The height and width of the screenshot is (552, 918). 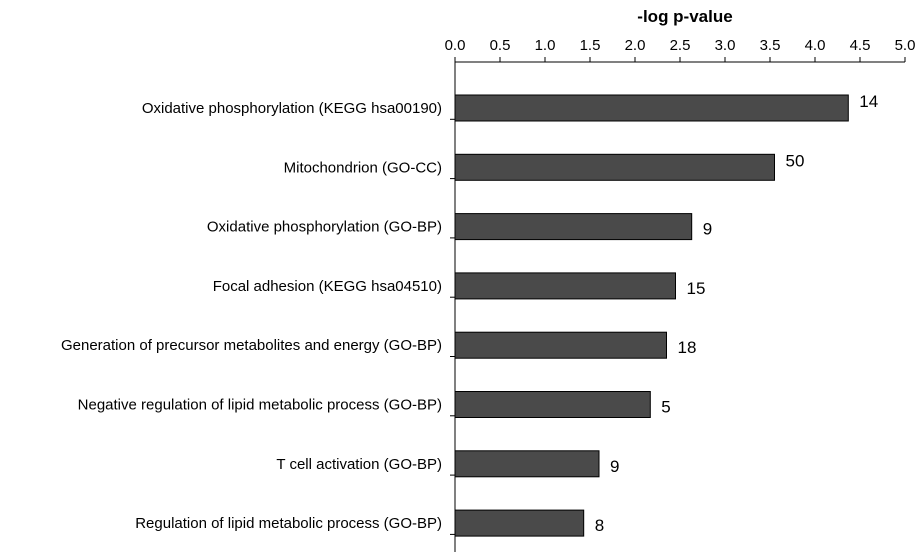 I want to click on x-tick-label: 1.5, so click(x=590, y=45).